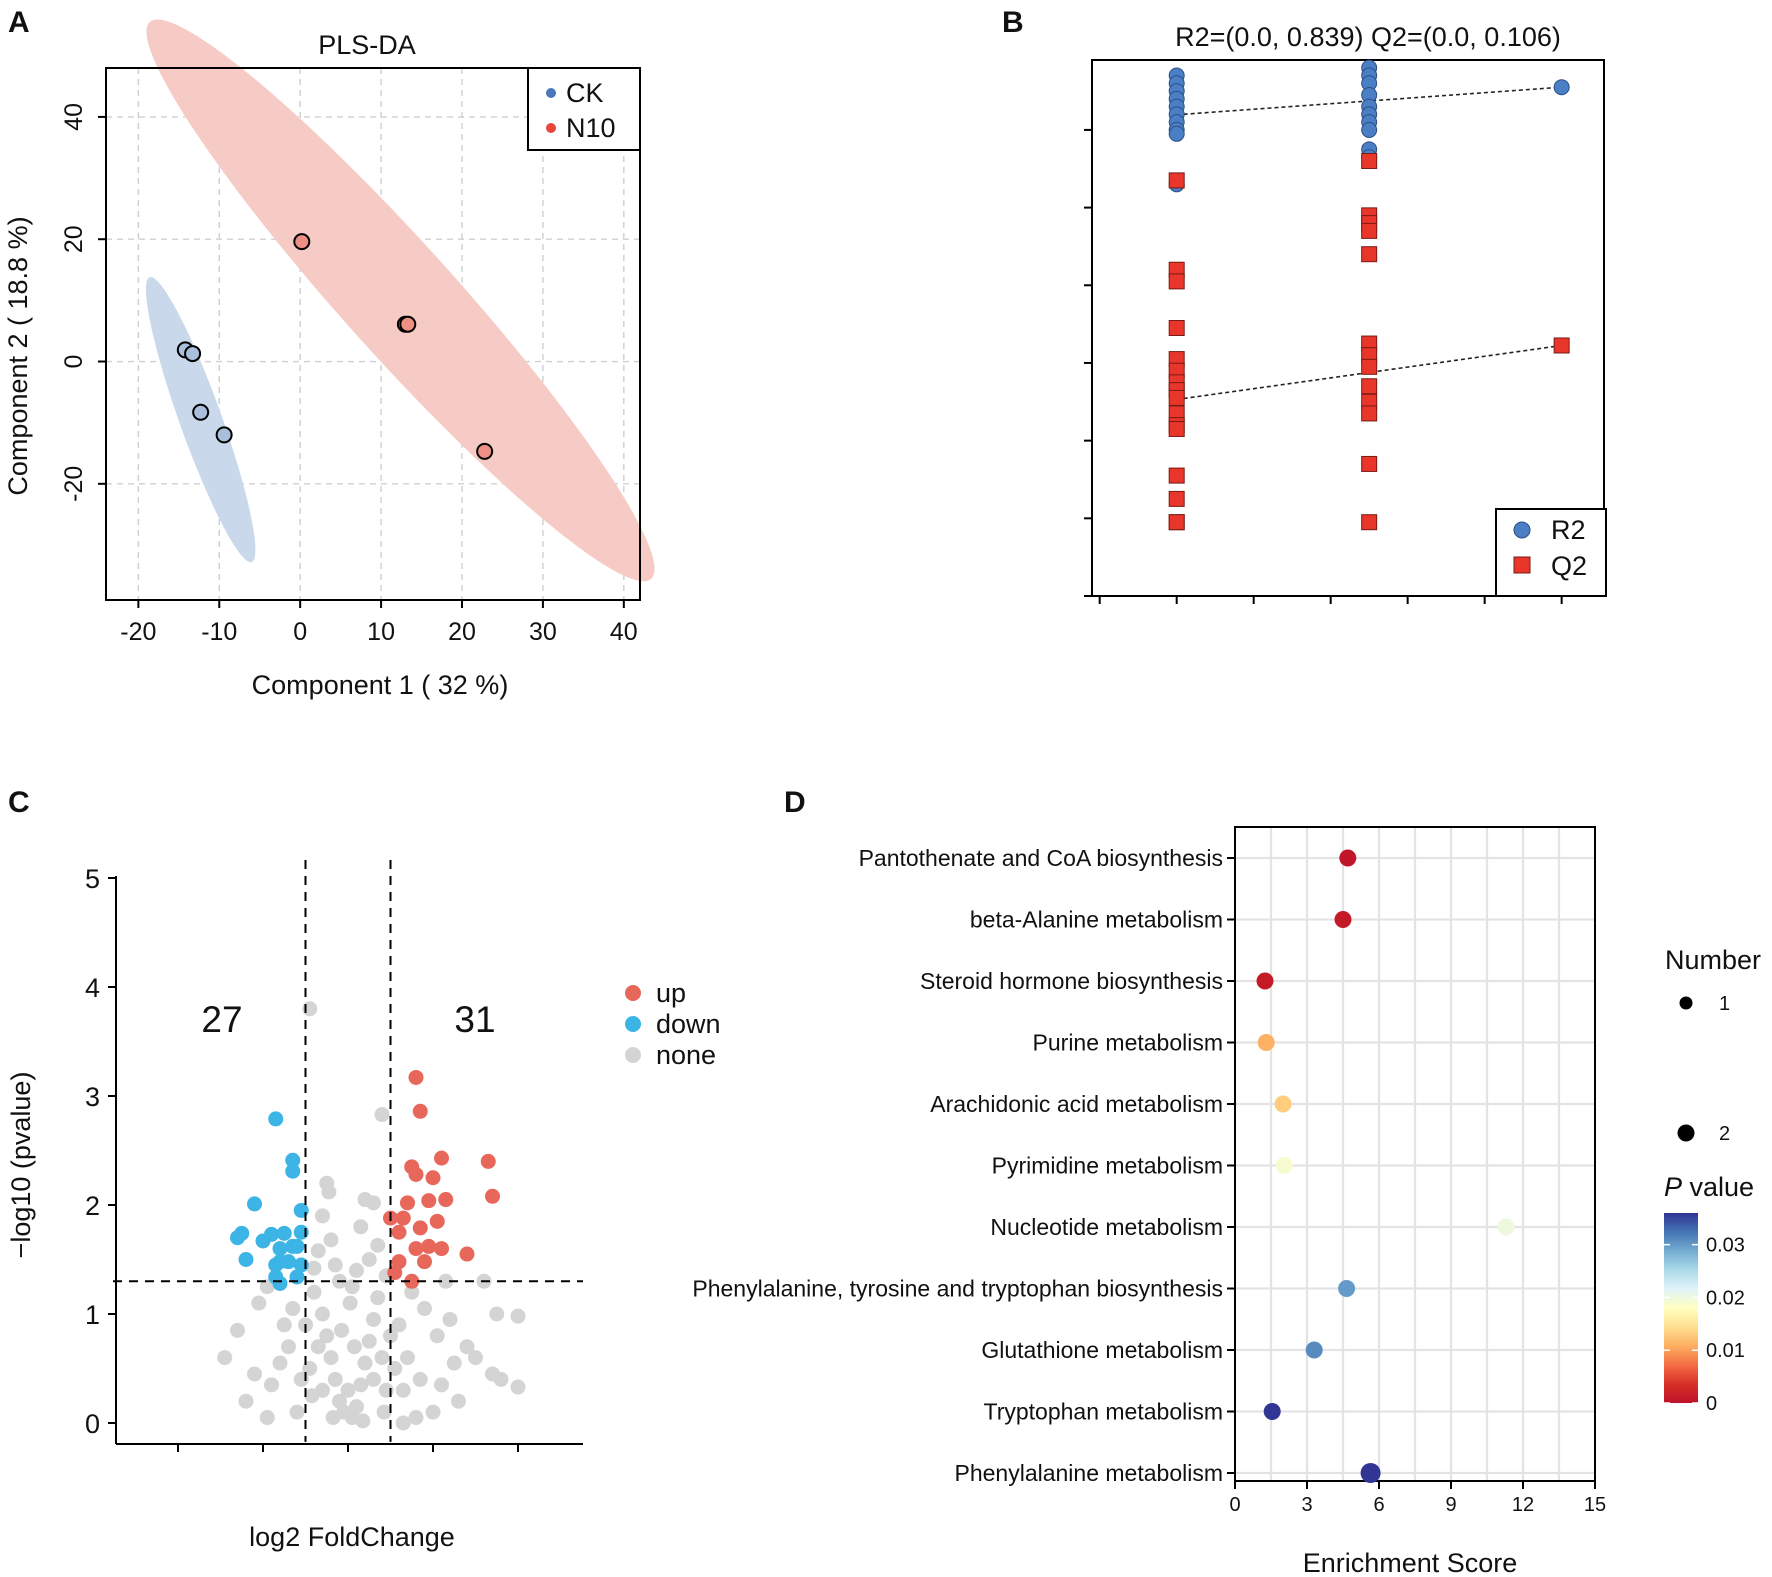 Image resolution: width=1772 pixels, height=1577 pixels. Describe the element at coordinates (74, 362) in the screenshot. I see `pls-da-y-tick-label: 0` at that location.